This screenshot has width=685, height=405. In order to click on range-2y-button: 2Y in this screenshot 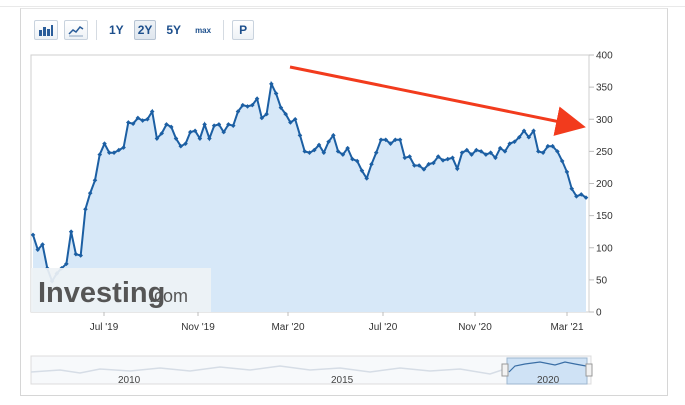, I will do `click(145, 30)`.